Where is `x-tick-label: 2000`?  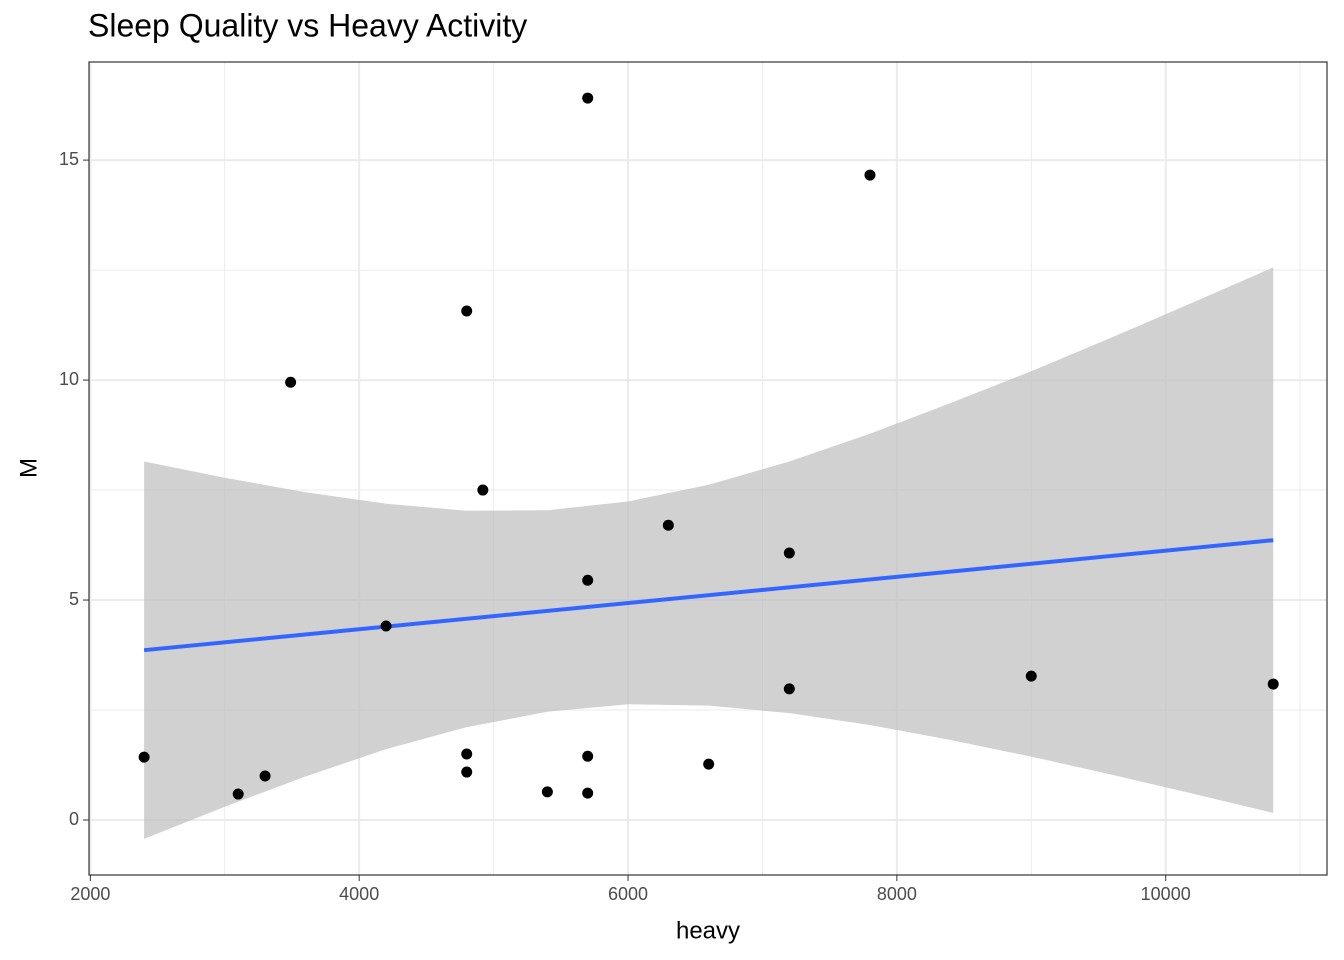
x-tick-label: 2000 is located at coordinates (90, 894).